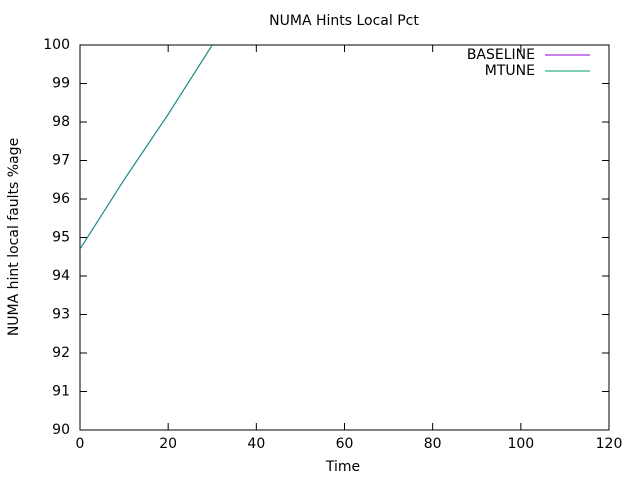 The image size is (640, 480). What do you see at coordinates (510, 71) in the screenshot?
I see `legend-label: MTUNE` at bounding box center [510, 71].